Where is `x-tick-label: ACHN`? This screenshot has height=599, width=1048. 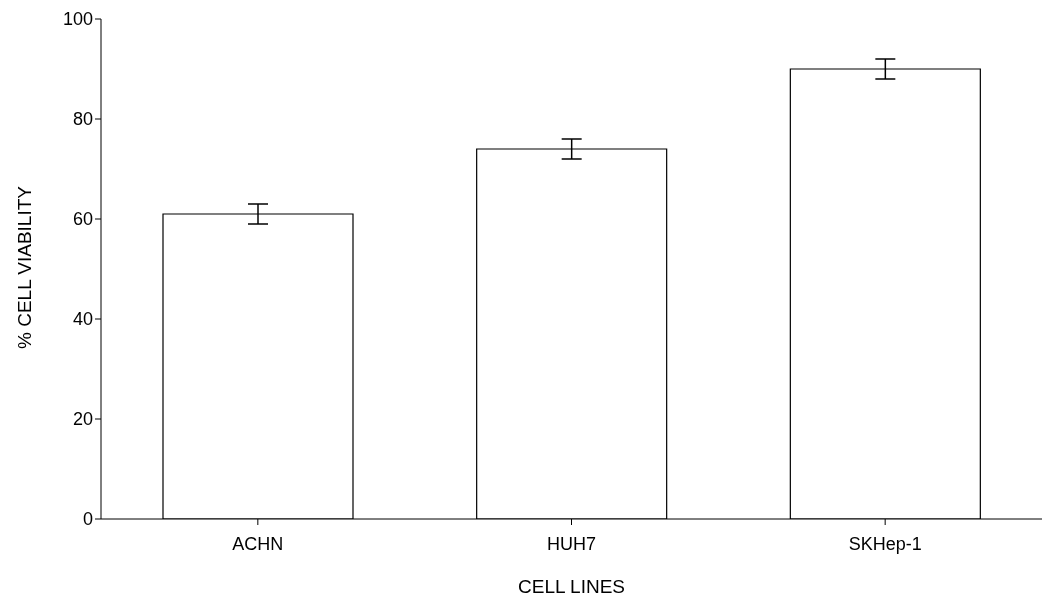 x-tick-label: ACHN is located at coordinates (258, 543).